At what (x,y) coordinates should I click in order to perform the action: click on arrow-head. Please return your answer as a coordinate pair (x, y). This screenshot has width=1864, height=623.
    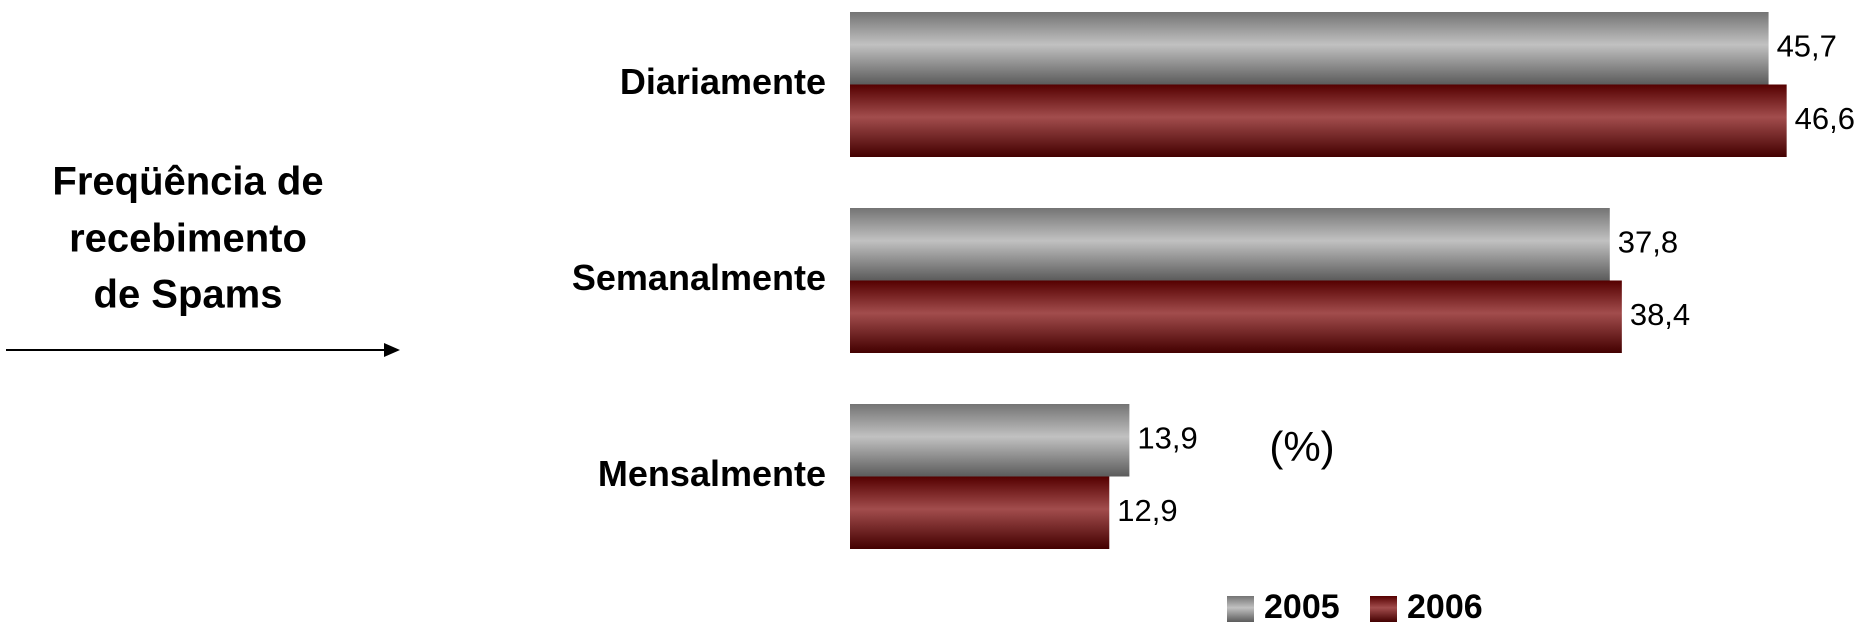
    Looking at the image, I should click on (392, 350).